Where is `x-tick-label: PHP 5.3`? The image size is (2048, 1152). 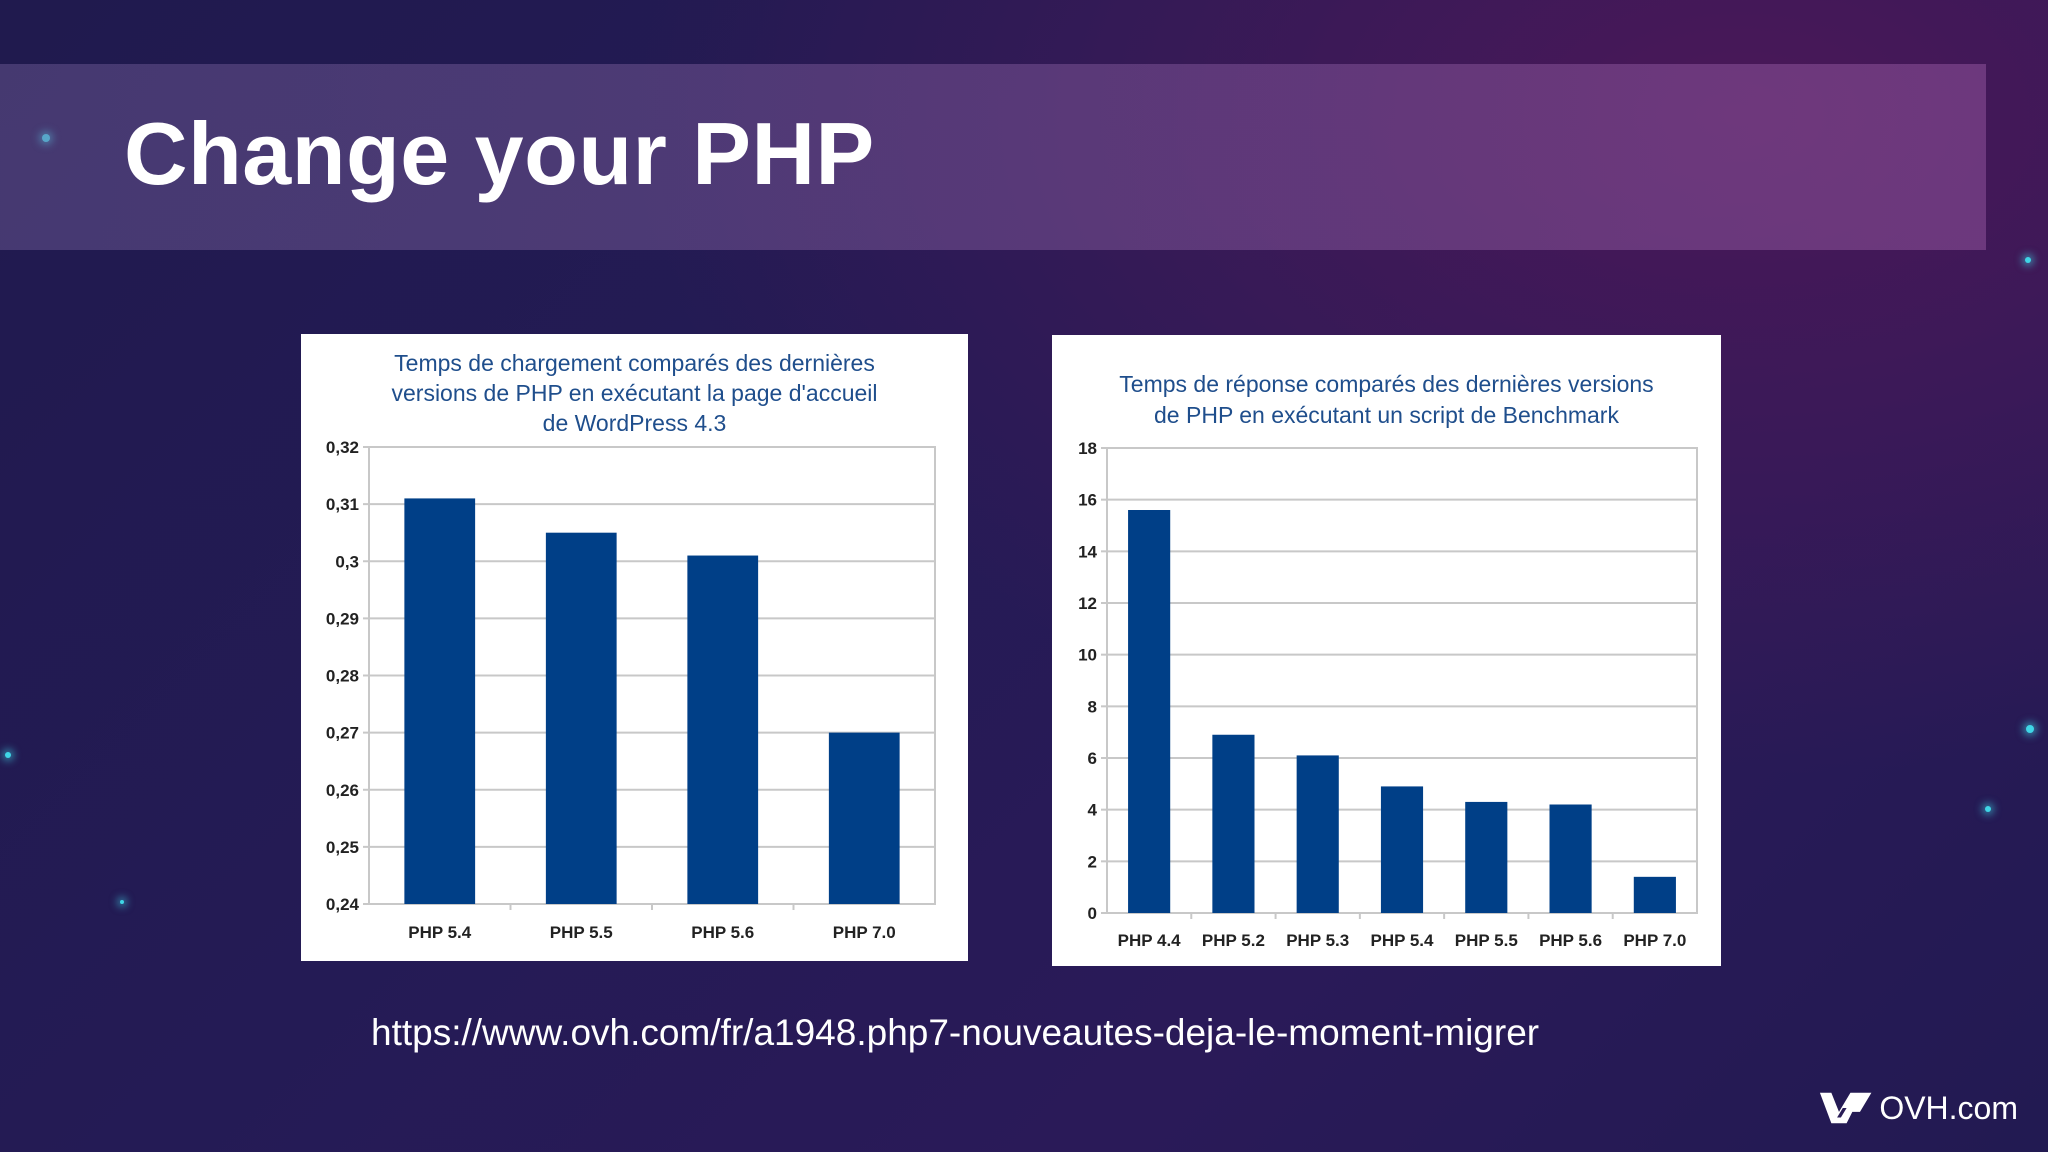 x-tick-label: PHP 5.3 is located at coordinates (1317, 940).